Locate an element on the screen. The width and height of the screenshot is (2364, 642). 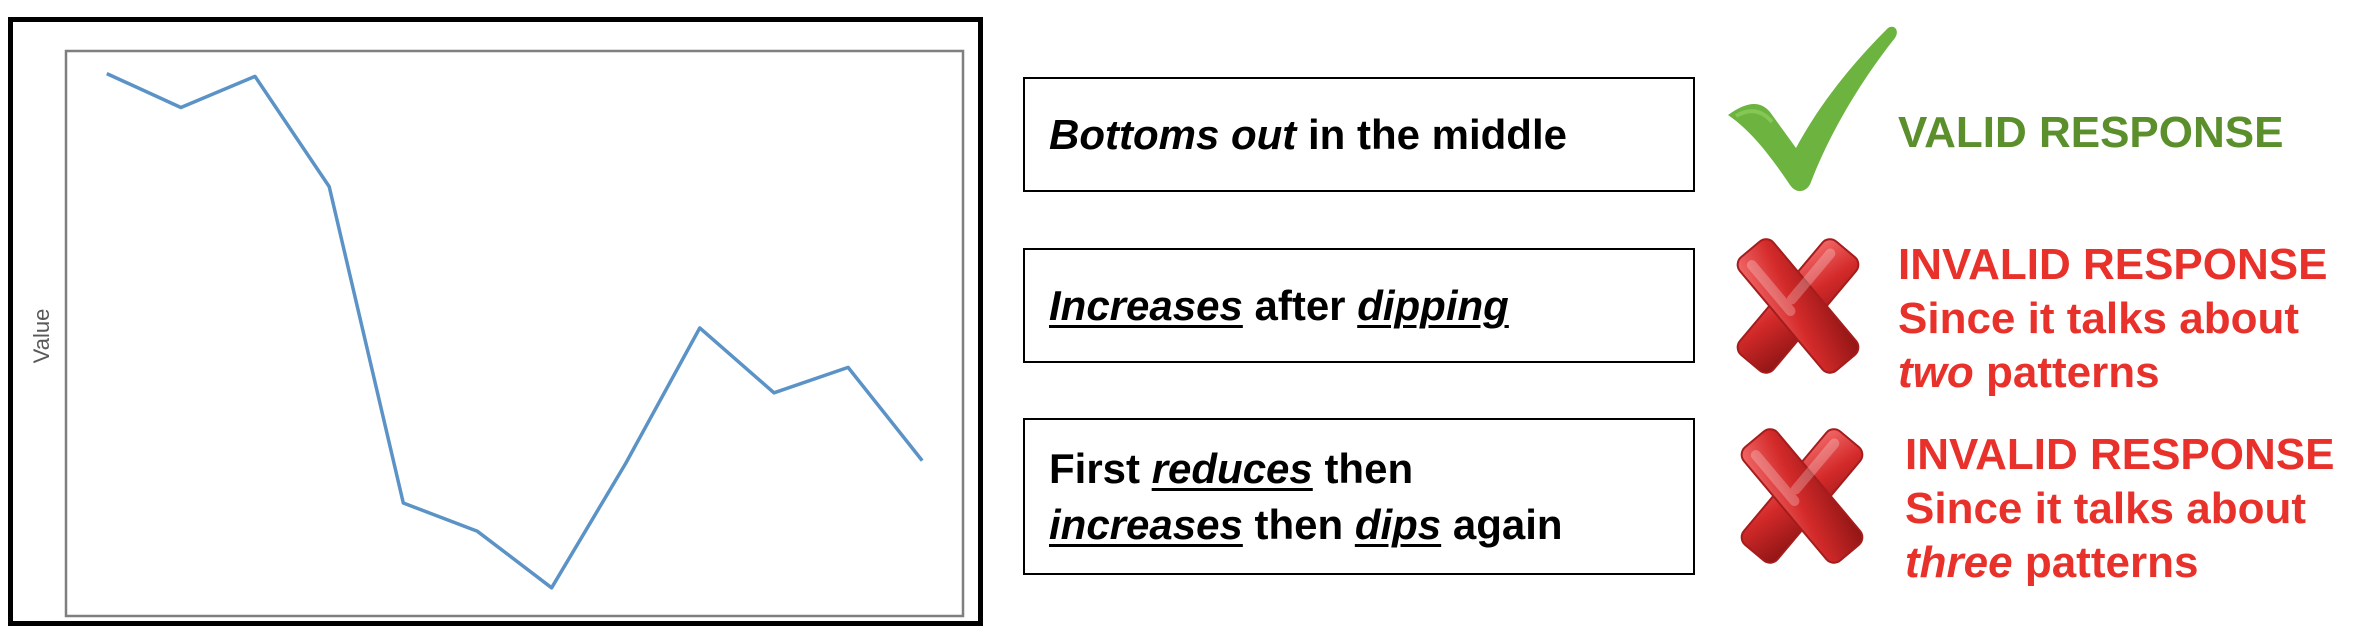
response-2-part-2: after is located at coordinates (1300, 305).